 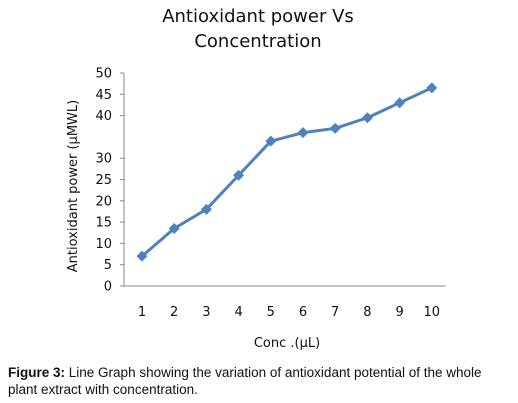 What do you see at coordinates (289, 312) in the screenshot?
I see `x-tick-labels: 1 2 3 4 5 6 7 8 9 10` at bounding box center [289, 312].